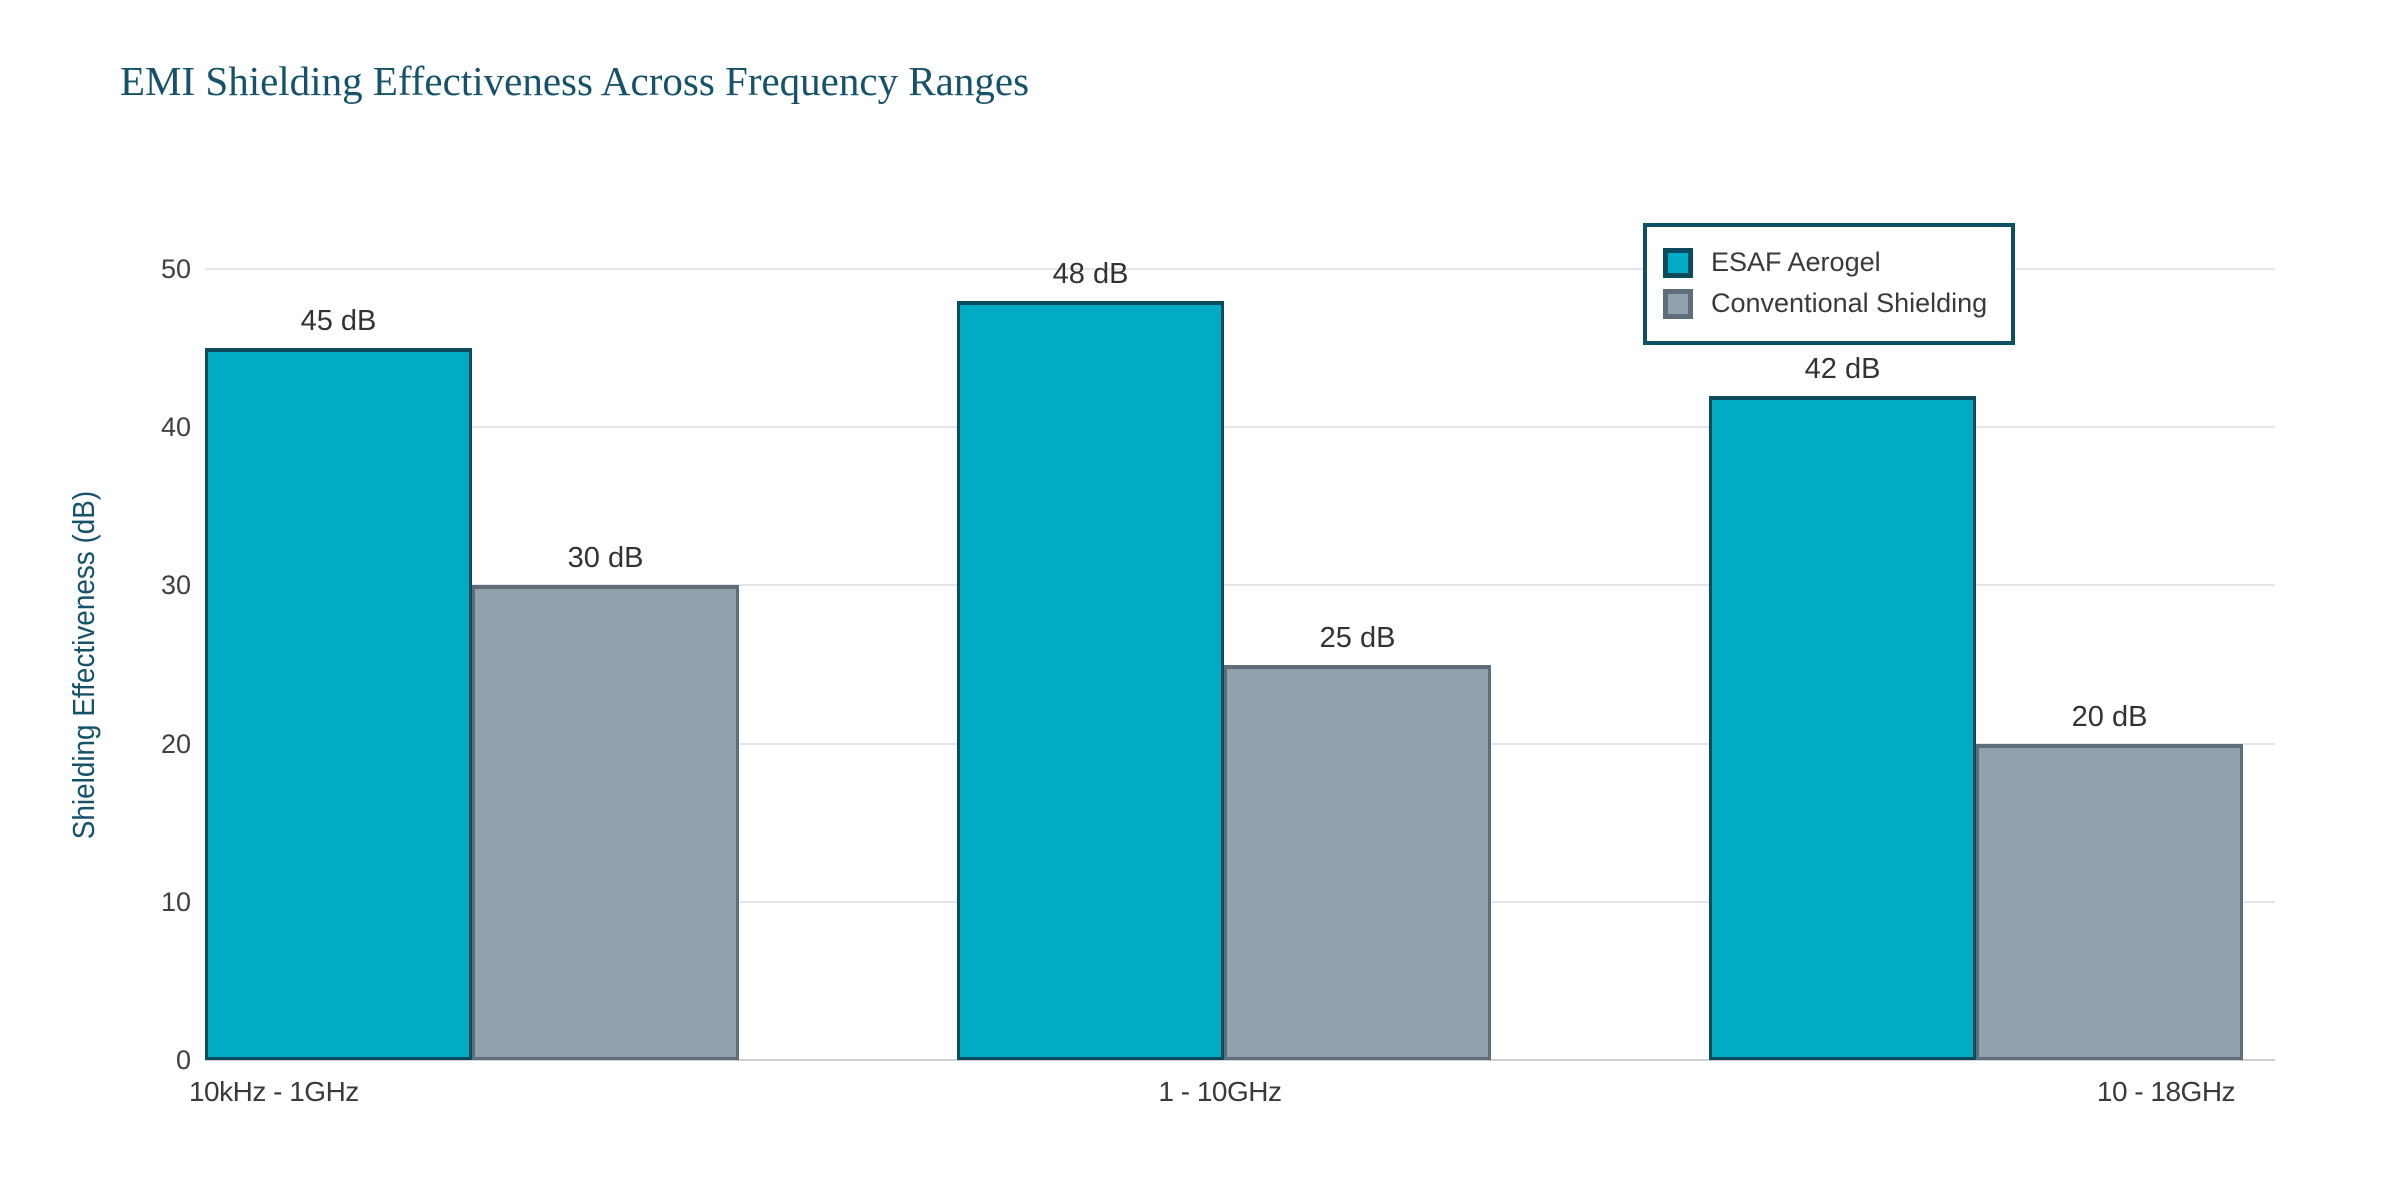 The image size is (2400, 1200). What do you see at coordinates (1240, 1060) in the screenshot?
I see `x-baseline` at bounding box center [1240, 1060].